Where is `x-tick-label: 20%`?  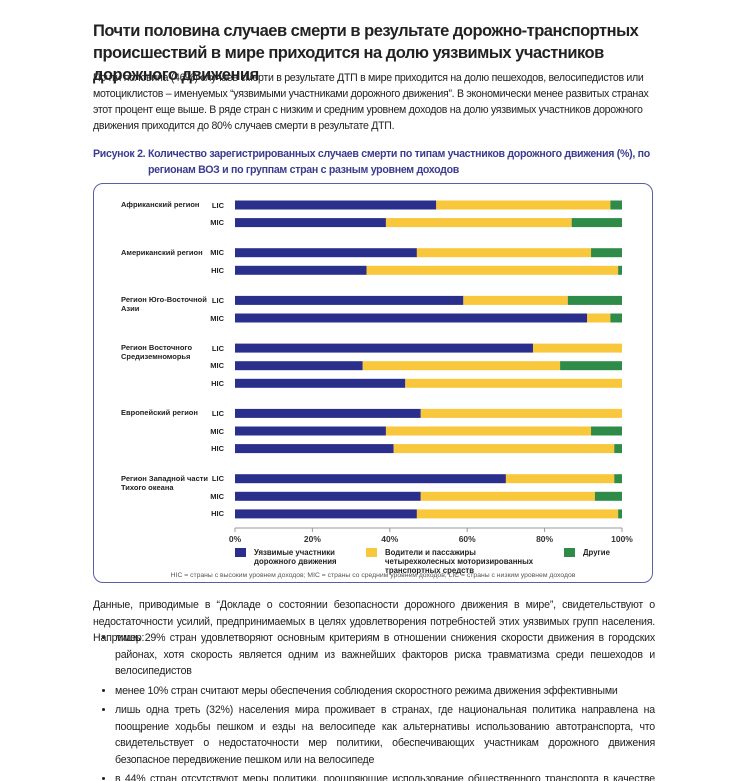 x-tick-label: 20% is located at coordinates (312, 539).